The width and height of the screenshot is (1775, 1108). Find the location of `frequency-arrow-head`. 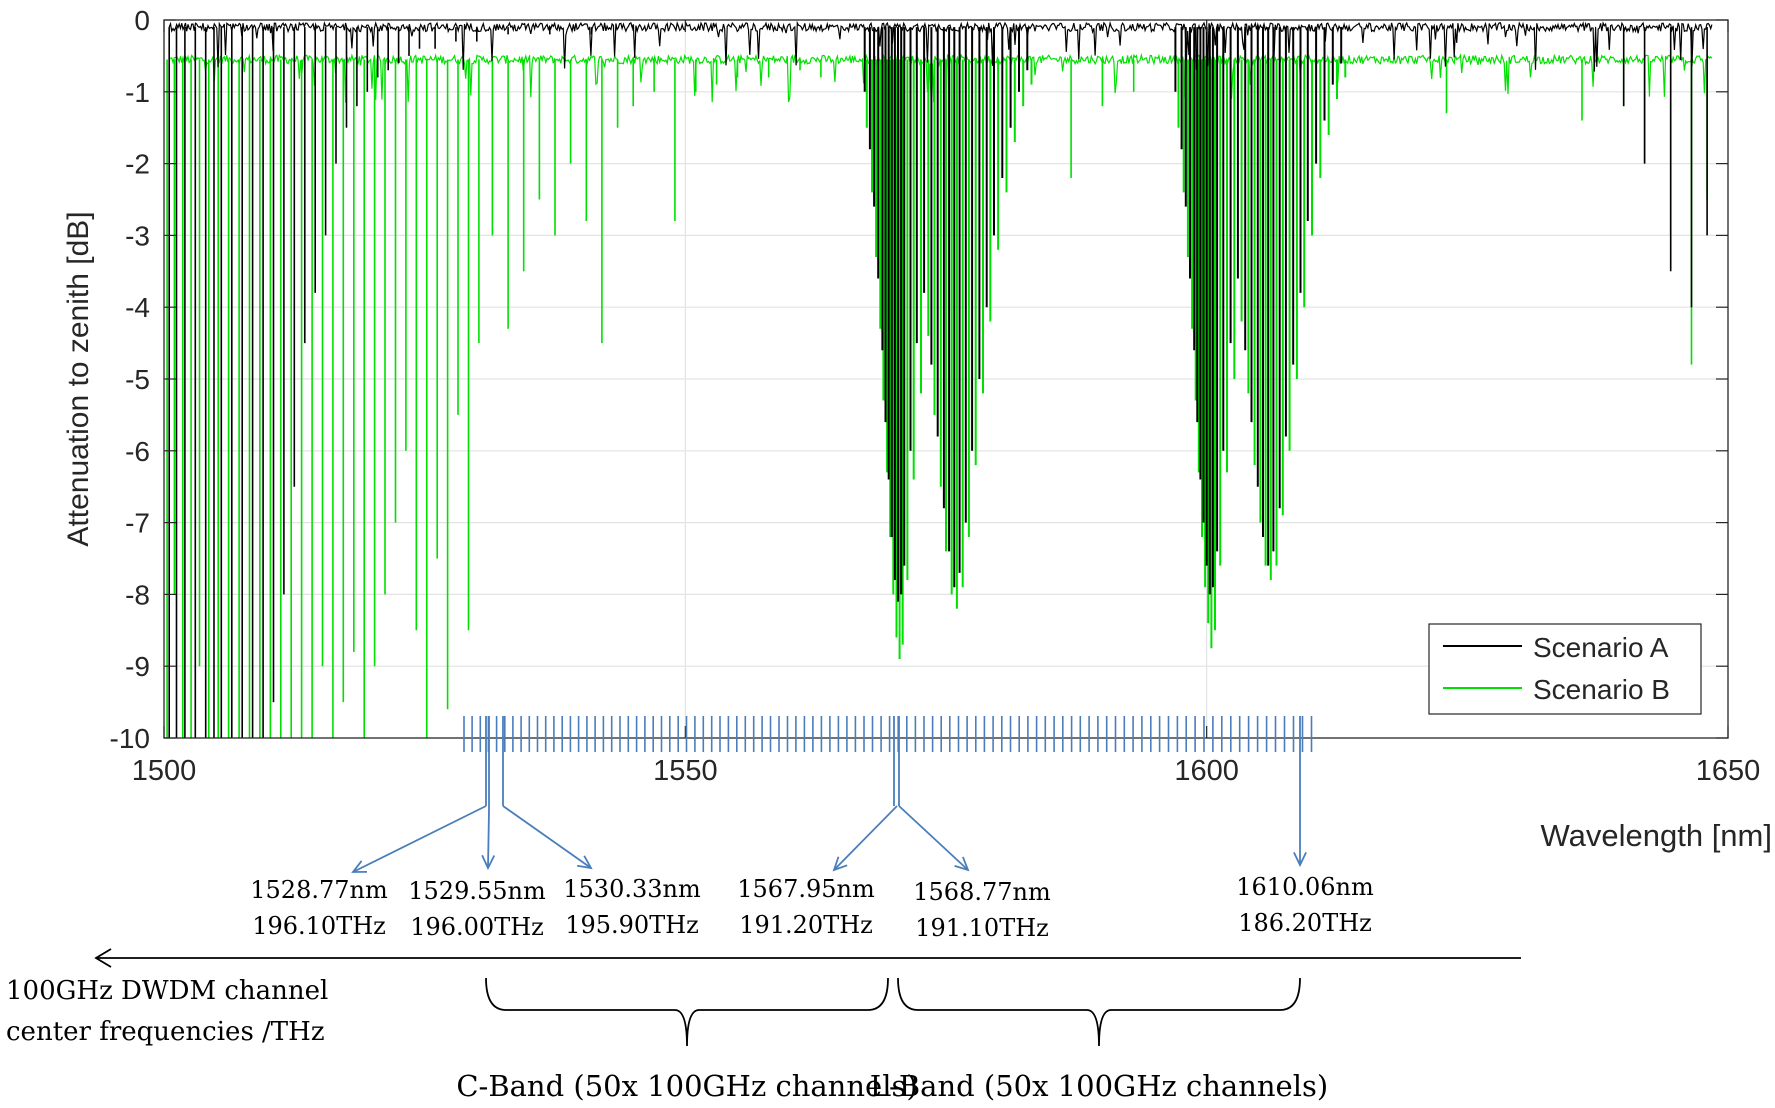

frequency-arrow-head is located at coordinates (103, 958).